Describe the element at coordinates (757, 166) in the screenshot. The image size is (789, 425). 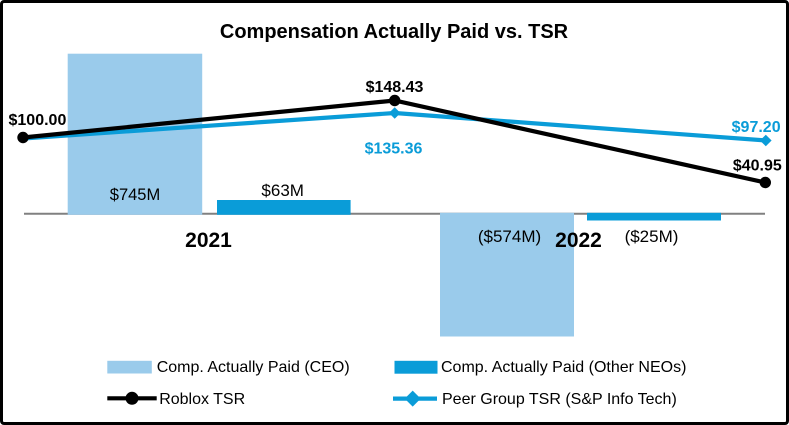
I see `svg-text: $40.95` at that location.